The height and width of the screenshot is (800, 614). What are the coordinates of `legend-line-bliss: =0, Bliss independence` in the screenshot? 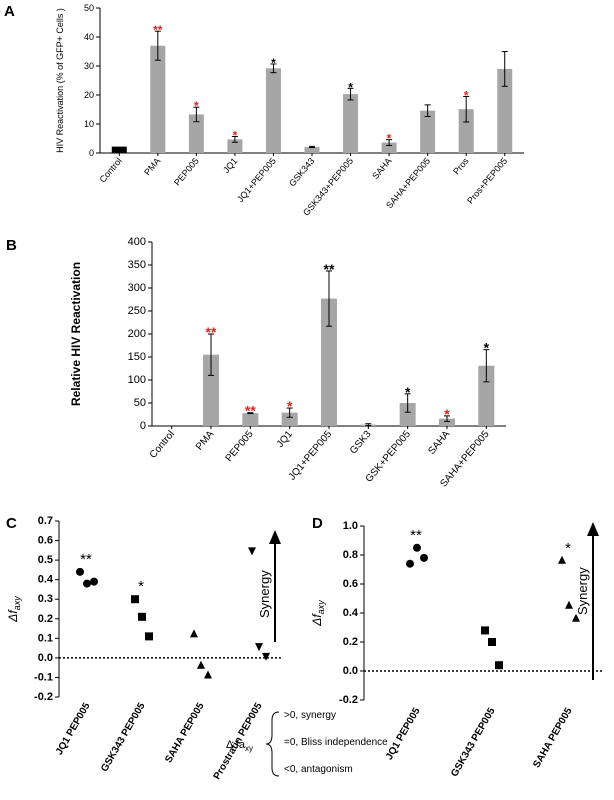 It's located at (336, 742).